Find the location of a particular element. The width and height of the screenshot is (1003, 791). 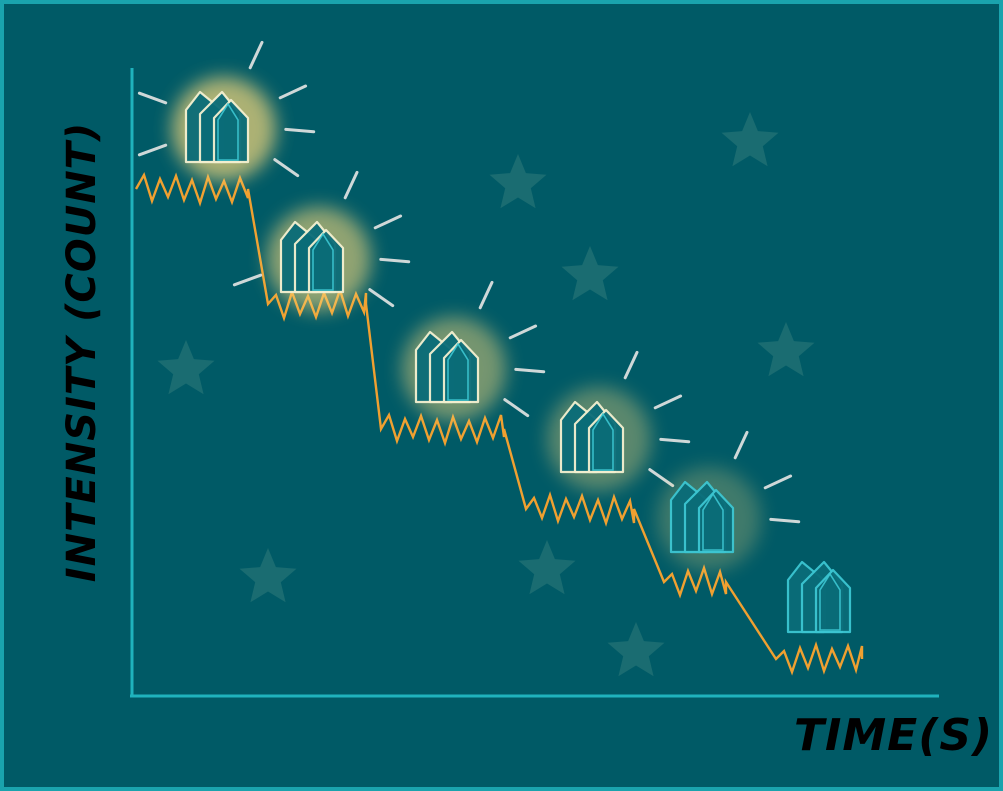

y-axis-label: INTENSITY (COUNT) is located at coordinates (82, 352).